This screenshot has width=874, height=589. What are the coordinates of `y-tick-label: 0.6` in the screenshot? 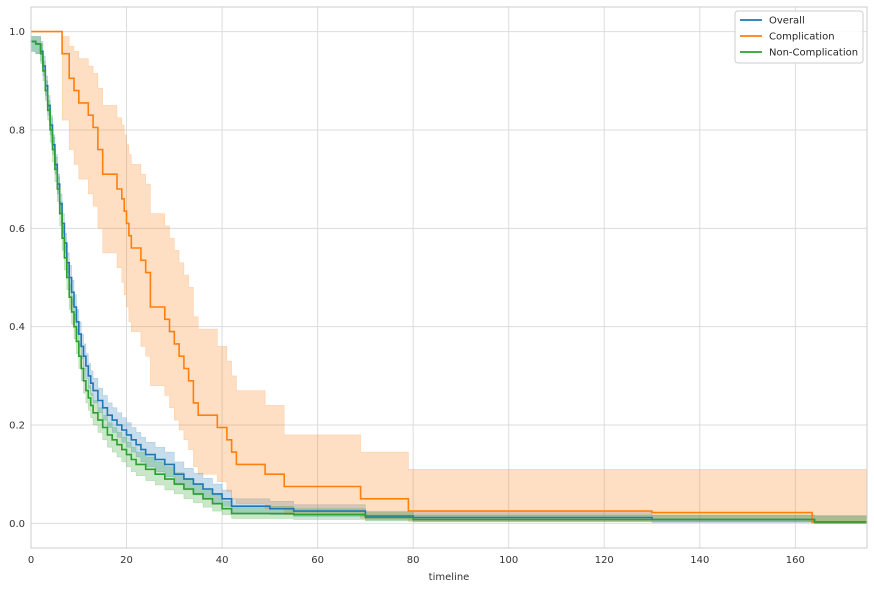 It's located at (17, 229).